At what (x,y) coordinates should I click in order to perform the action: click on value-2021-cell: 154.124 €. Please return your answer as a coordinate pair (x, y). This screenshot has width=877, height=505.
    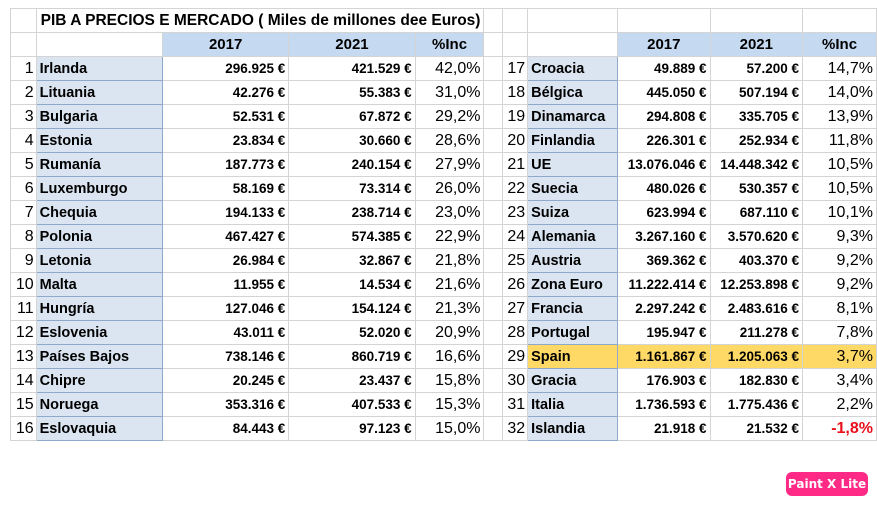
    Looking at the image, I should click on (352, 308).